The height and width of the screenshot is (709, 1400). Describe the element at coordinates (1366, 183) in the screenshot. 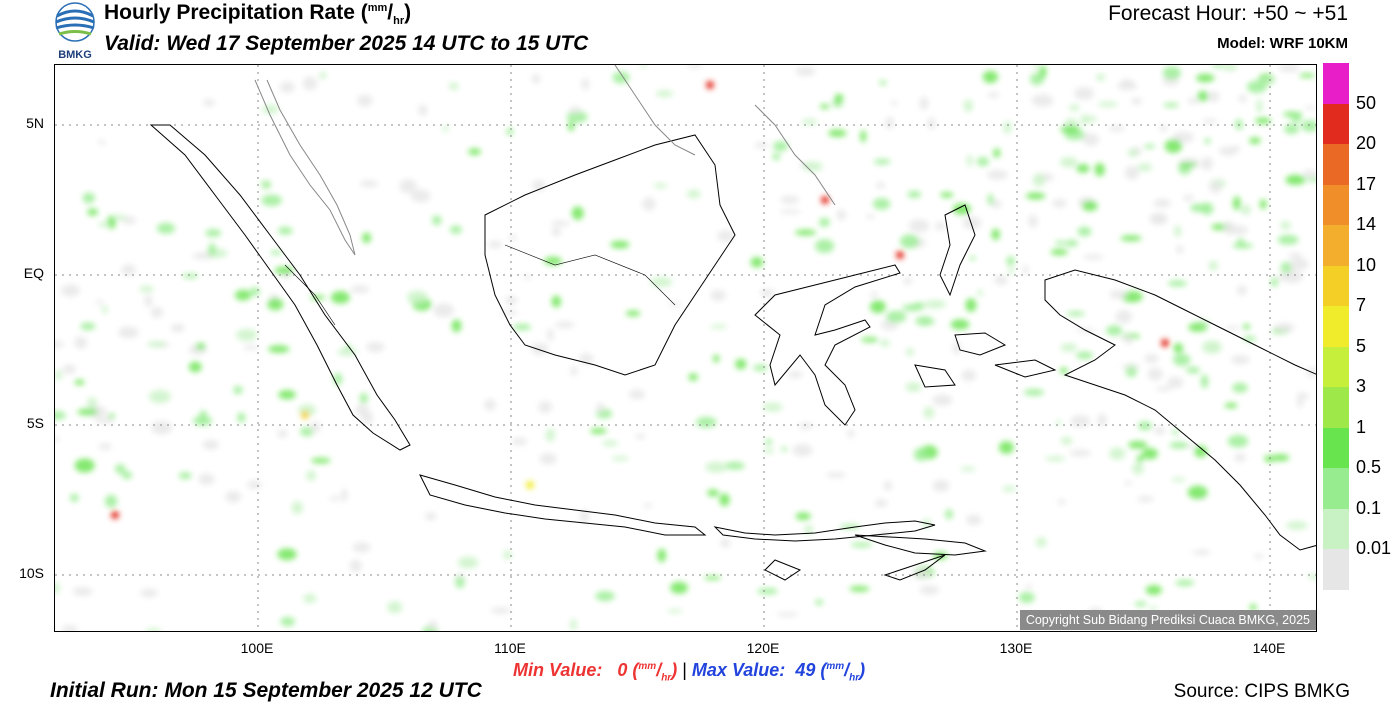

I see `colorbar-label: 17` at that location.